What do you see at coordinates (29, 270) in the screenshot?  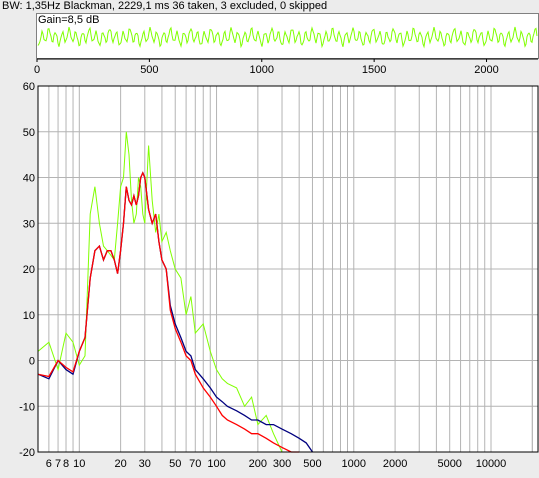 I see `y-tick-label: 20` at bounding box center [29, 270].